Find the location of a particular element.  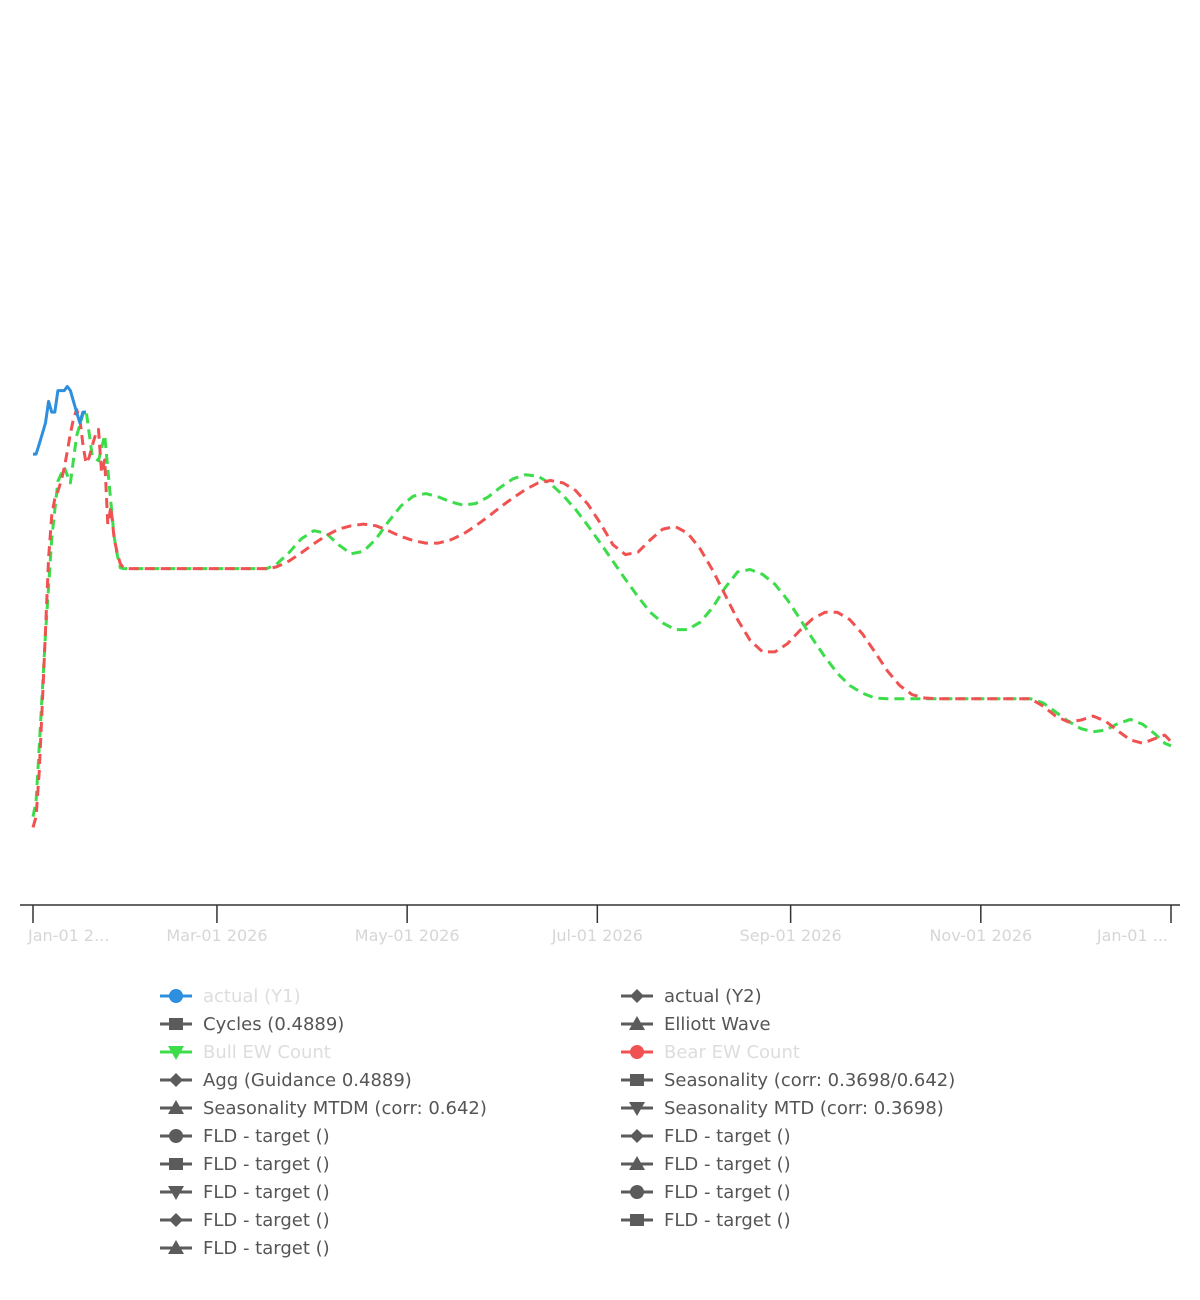

legend-item-cycles-0-4889: Cycles (0.4889) is located at coordinates (252, 1024).